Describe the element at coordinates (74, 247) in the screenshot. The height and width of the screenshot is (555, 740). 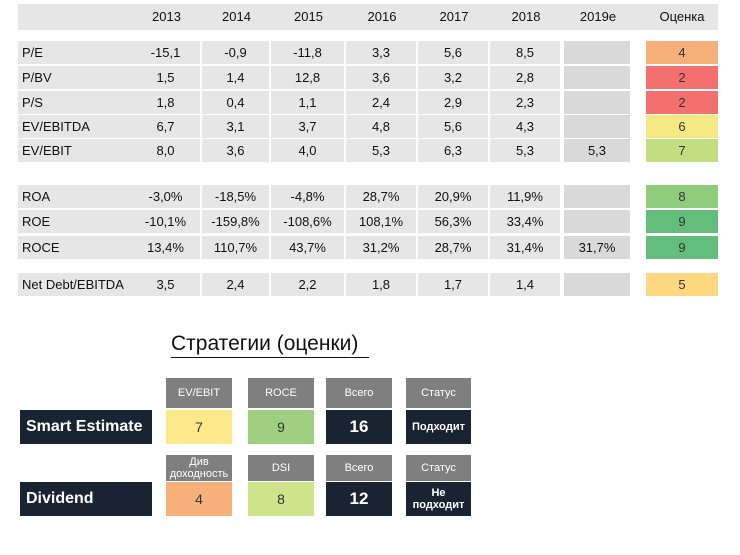
I see `table-row-label: ROCE` at that location.